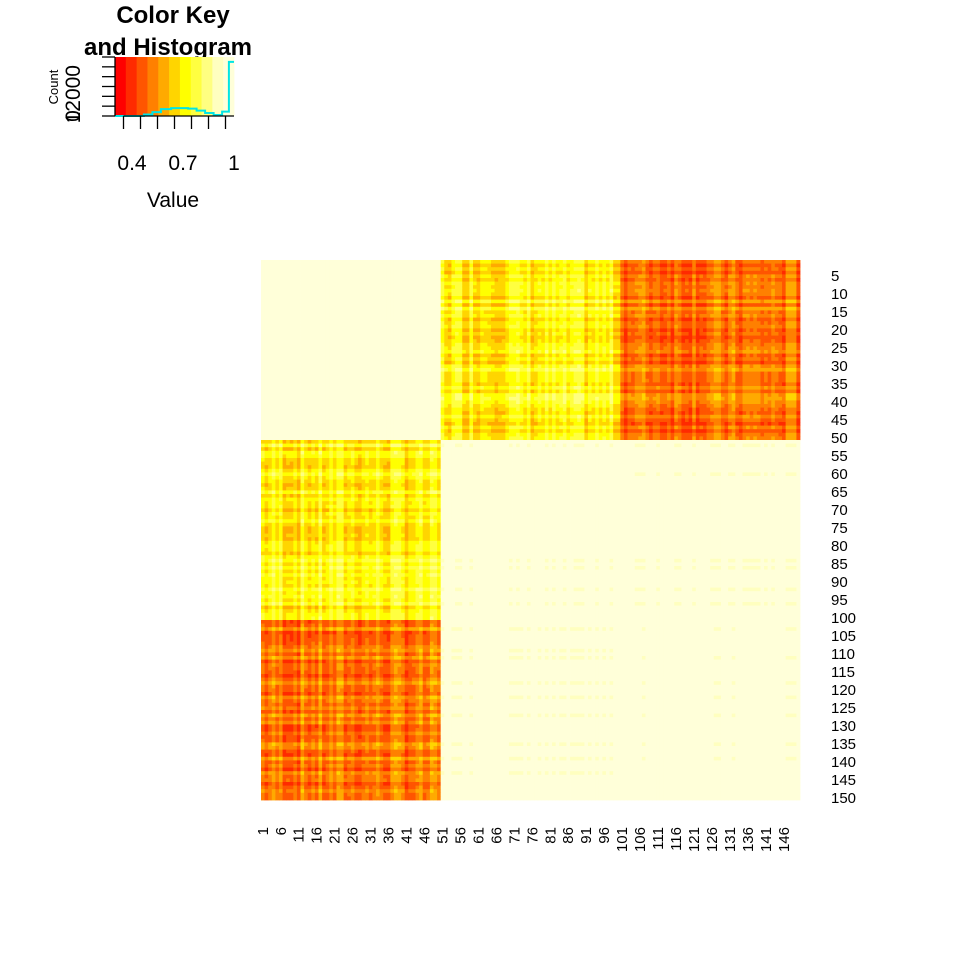 The width and height of the screenshot is (960, 960). What do you see at coordinates (73, 94) in the screenshot?
I see `color-key-y-tick-label: 12000` at bounding box center [73, 94].